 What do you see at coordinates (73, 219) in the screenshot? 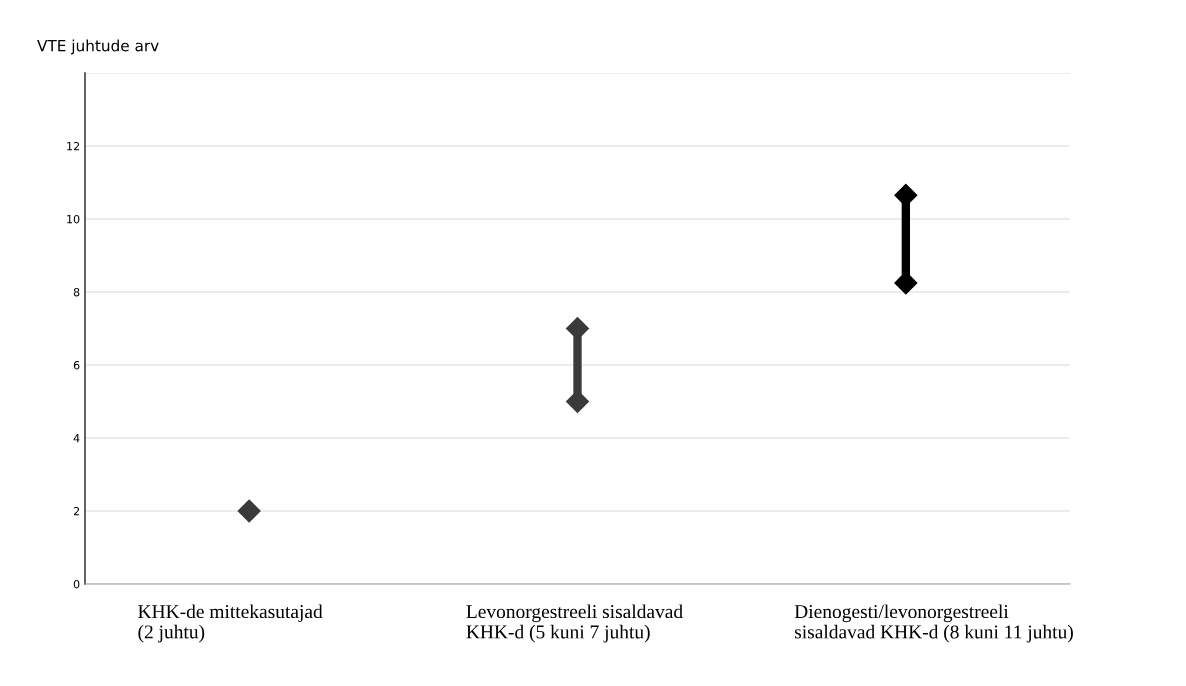
I see `y-tick-label: 10` at bounding box center [73, 219].